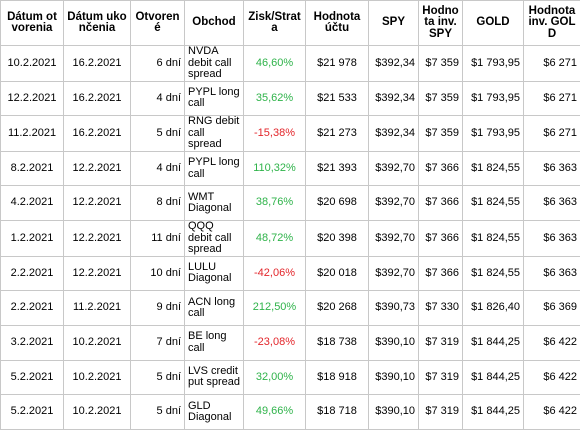  What do you see at coordinates (337, 134) in the screenshot?
I see `account-value: $21 273` at bounding box center [337, 134].